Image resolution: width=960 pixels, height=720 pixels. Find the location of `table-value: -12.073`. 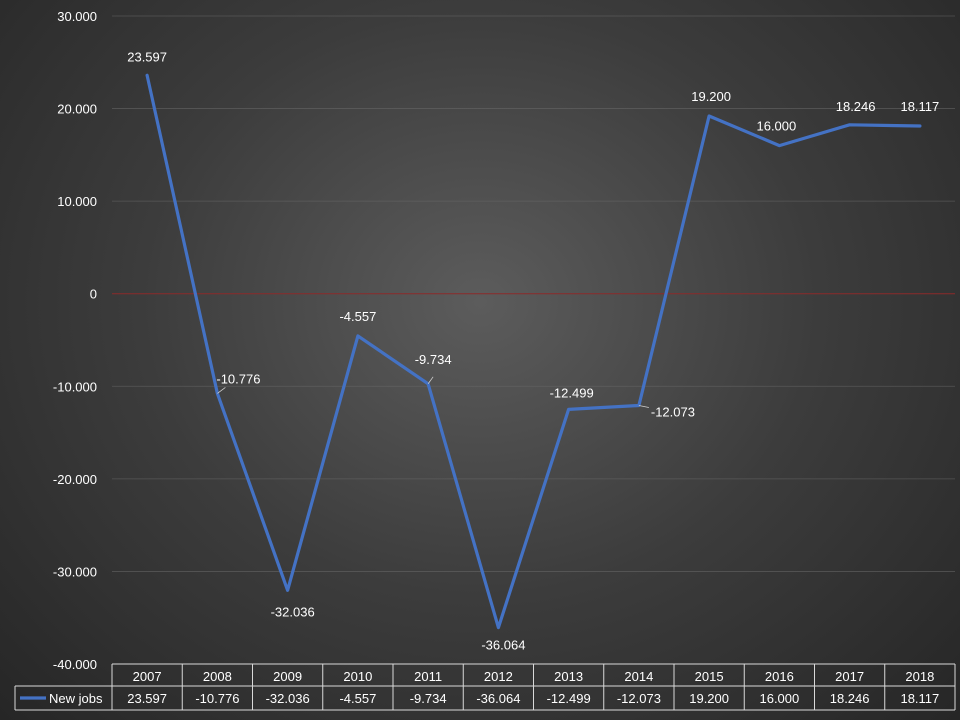

table-value: -12.073 is located at coordinates (639, 698).